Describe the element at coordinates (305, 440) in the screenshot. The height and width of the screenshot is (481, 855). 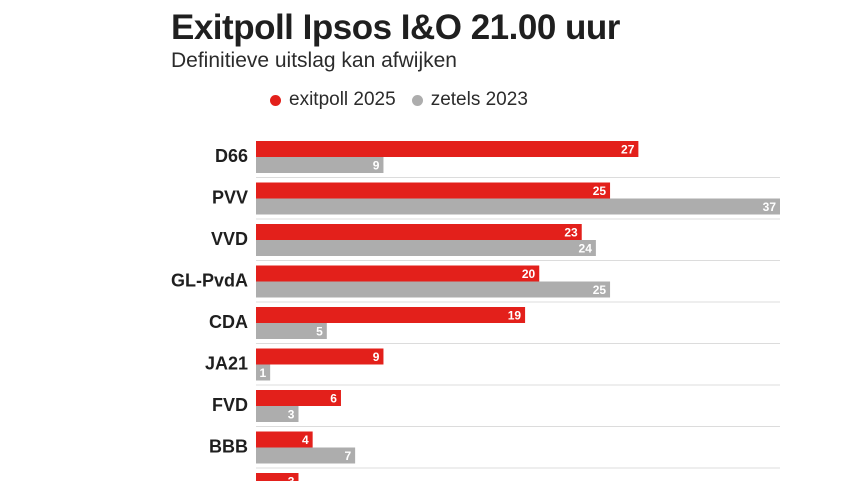
I see `value-label: 4` at that location.